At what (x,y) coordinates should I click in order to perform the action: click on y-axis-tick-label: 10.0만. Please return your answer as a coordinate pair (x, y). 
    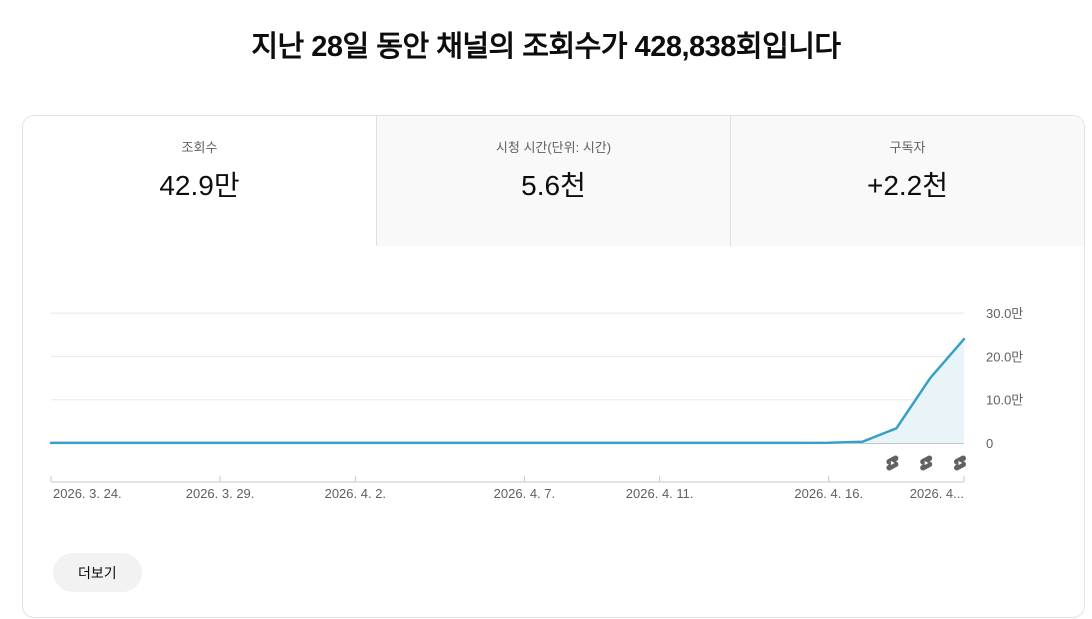
    Looking at the image, I should click on (1004, 400).